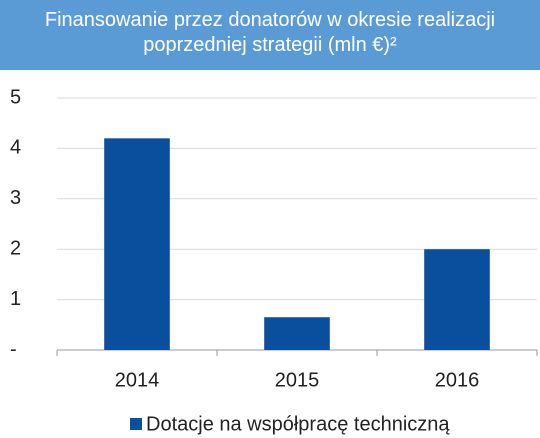 Image resolution: width=540 pixels, height=438 pixels. I want to click on y-tick-label: 1, so click(15, 299).